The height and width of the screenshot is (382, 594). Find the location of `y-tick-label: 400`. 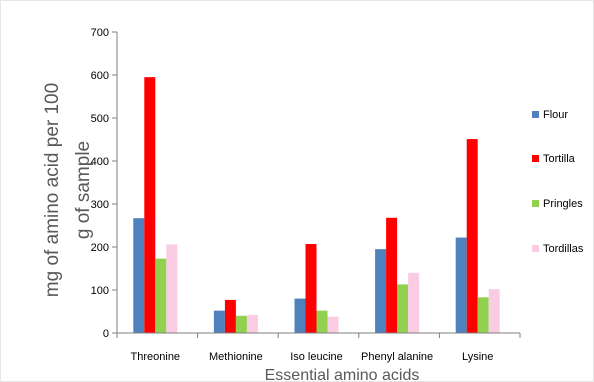

y-tick-label: 400 is located at coordinates (100, 162).